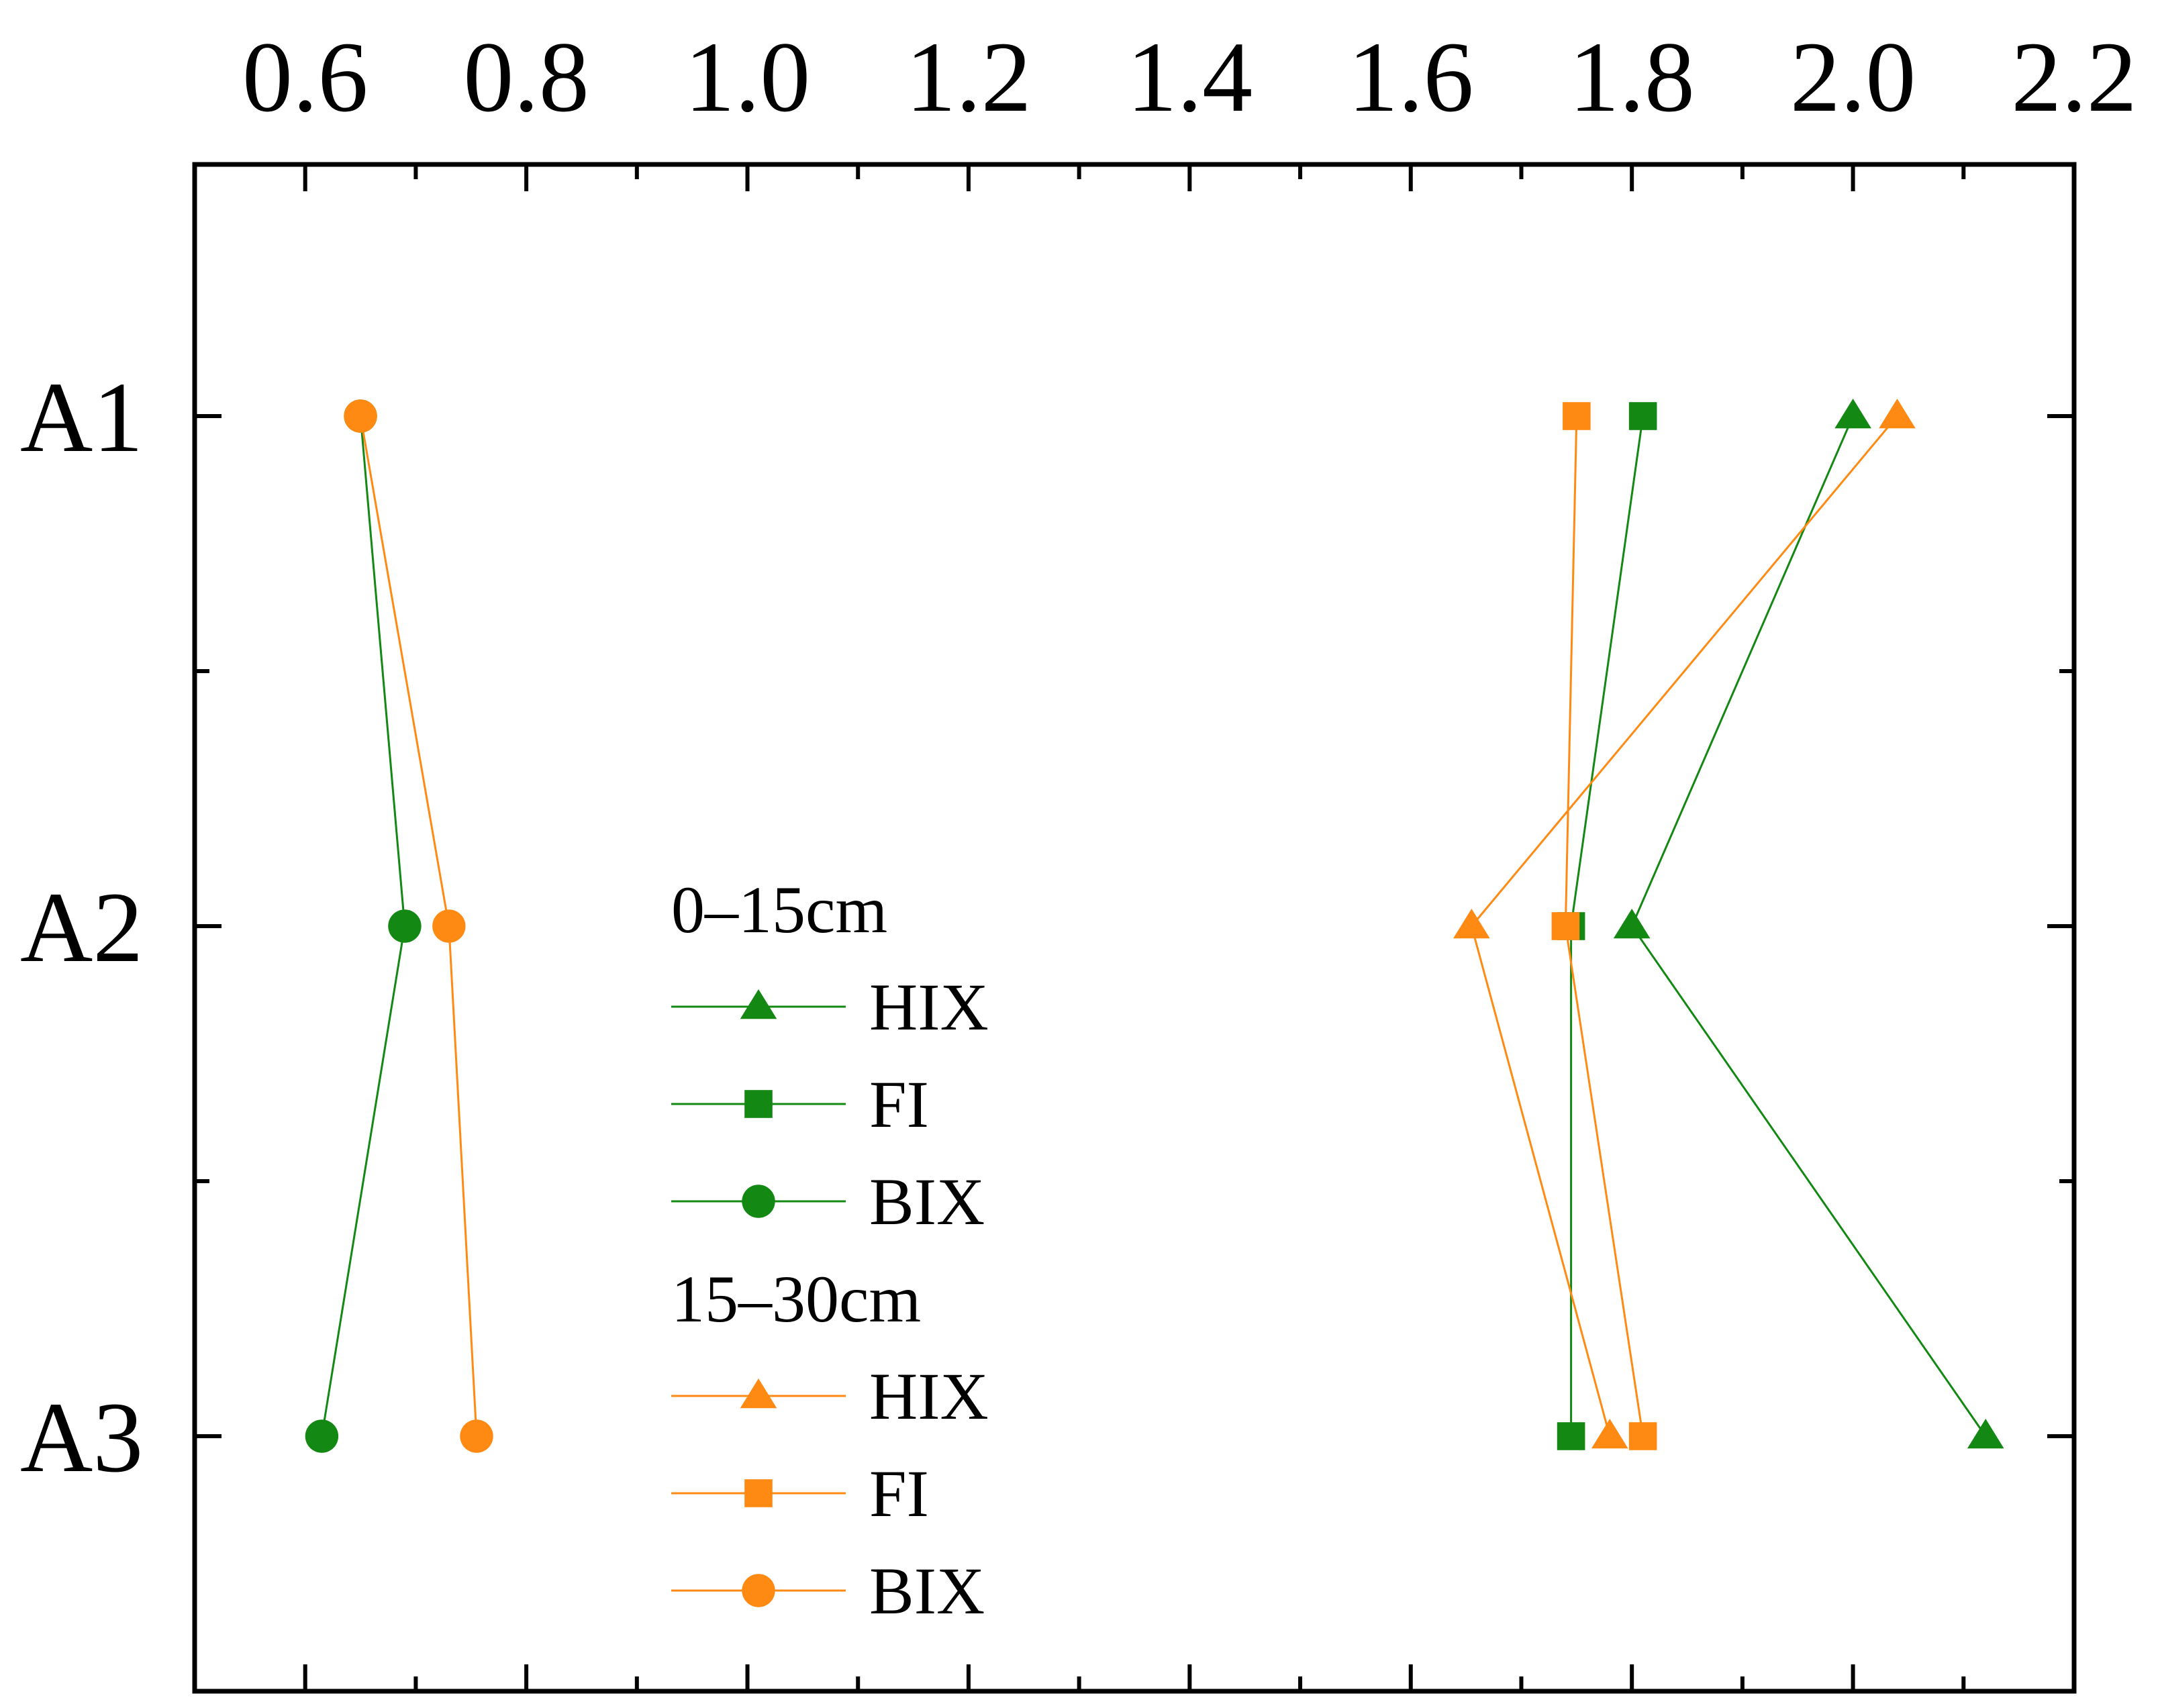 Image resolution: width=2158 pixels, height=1708 pixels. I want to click on x-axis-tick-labels: 0.6 0.8 1.0 1.2 1.4 1.6 1.8 2.0 2.2, so click(1189, 77).